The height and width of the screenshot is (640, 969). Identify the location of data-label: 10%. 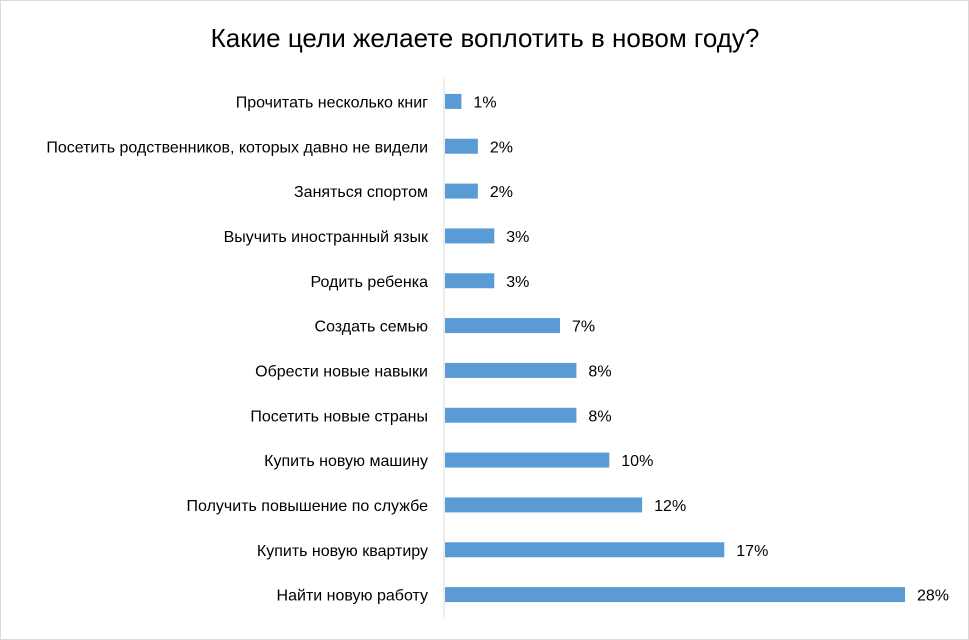
(637, 461).